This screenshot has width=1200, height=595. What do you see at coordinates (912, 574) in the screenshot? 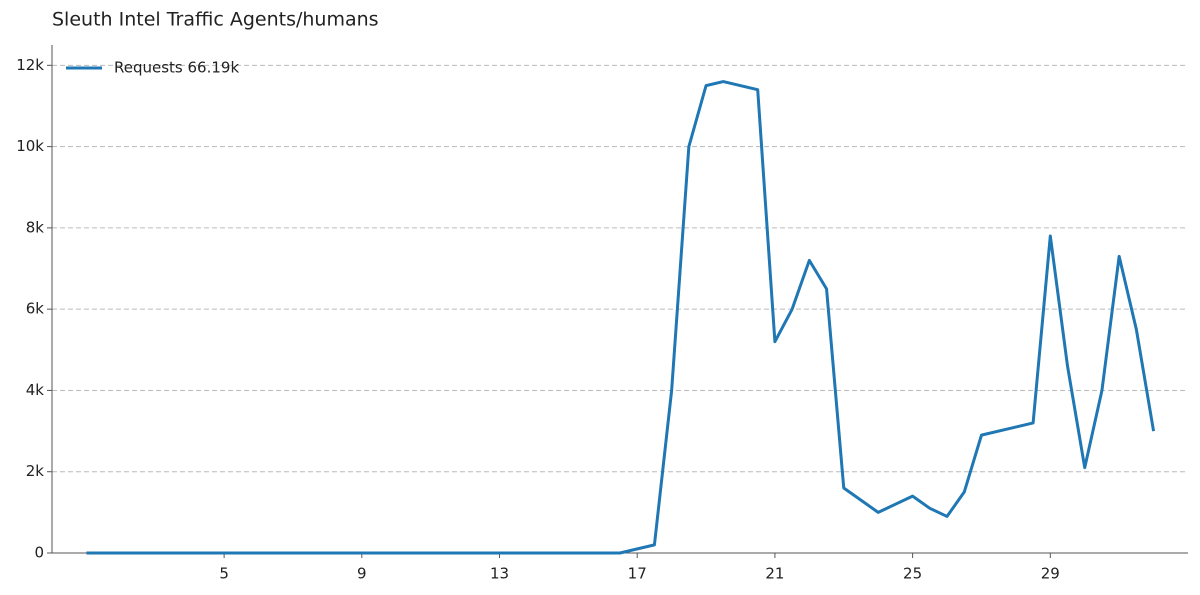
I see `x-tick-label: 25` at bounding box center [912, 574].